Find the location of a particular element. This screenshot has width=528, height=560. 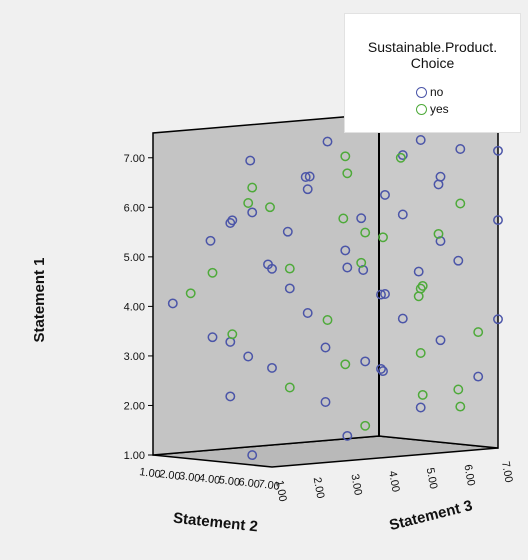

y-tick-label: 7.00 is located at coordinates (134, 159).